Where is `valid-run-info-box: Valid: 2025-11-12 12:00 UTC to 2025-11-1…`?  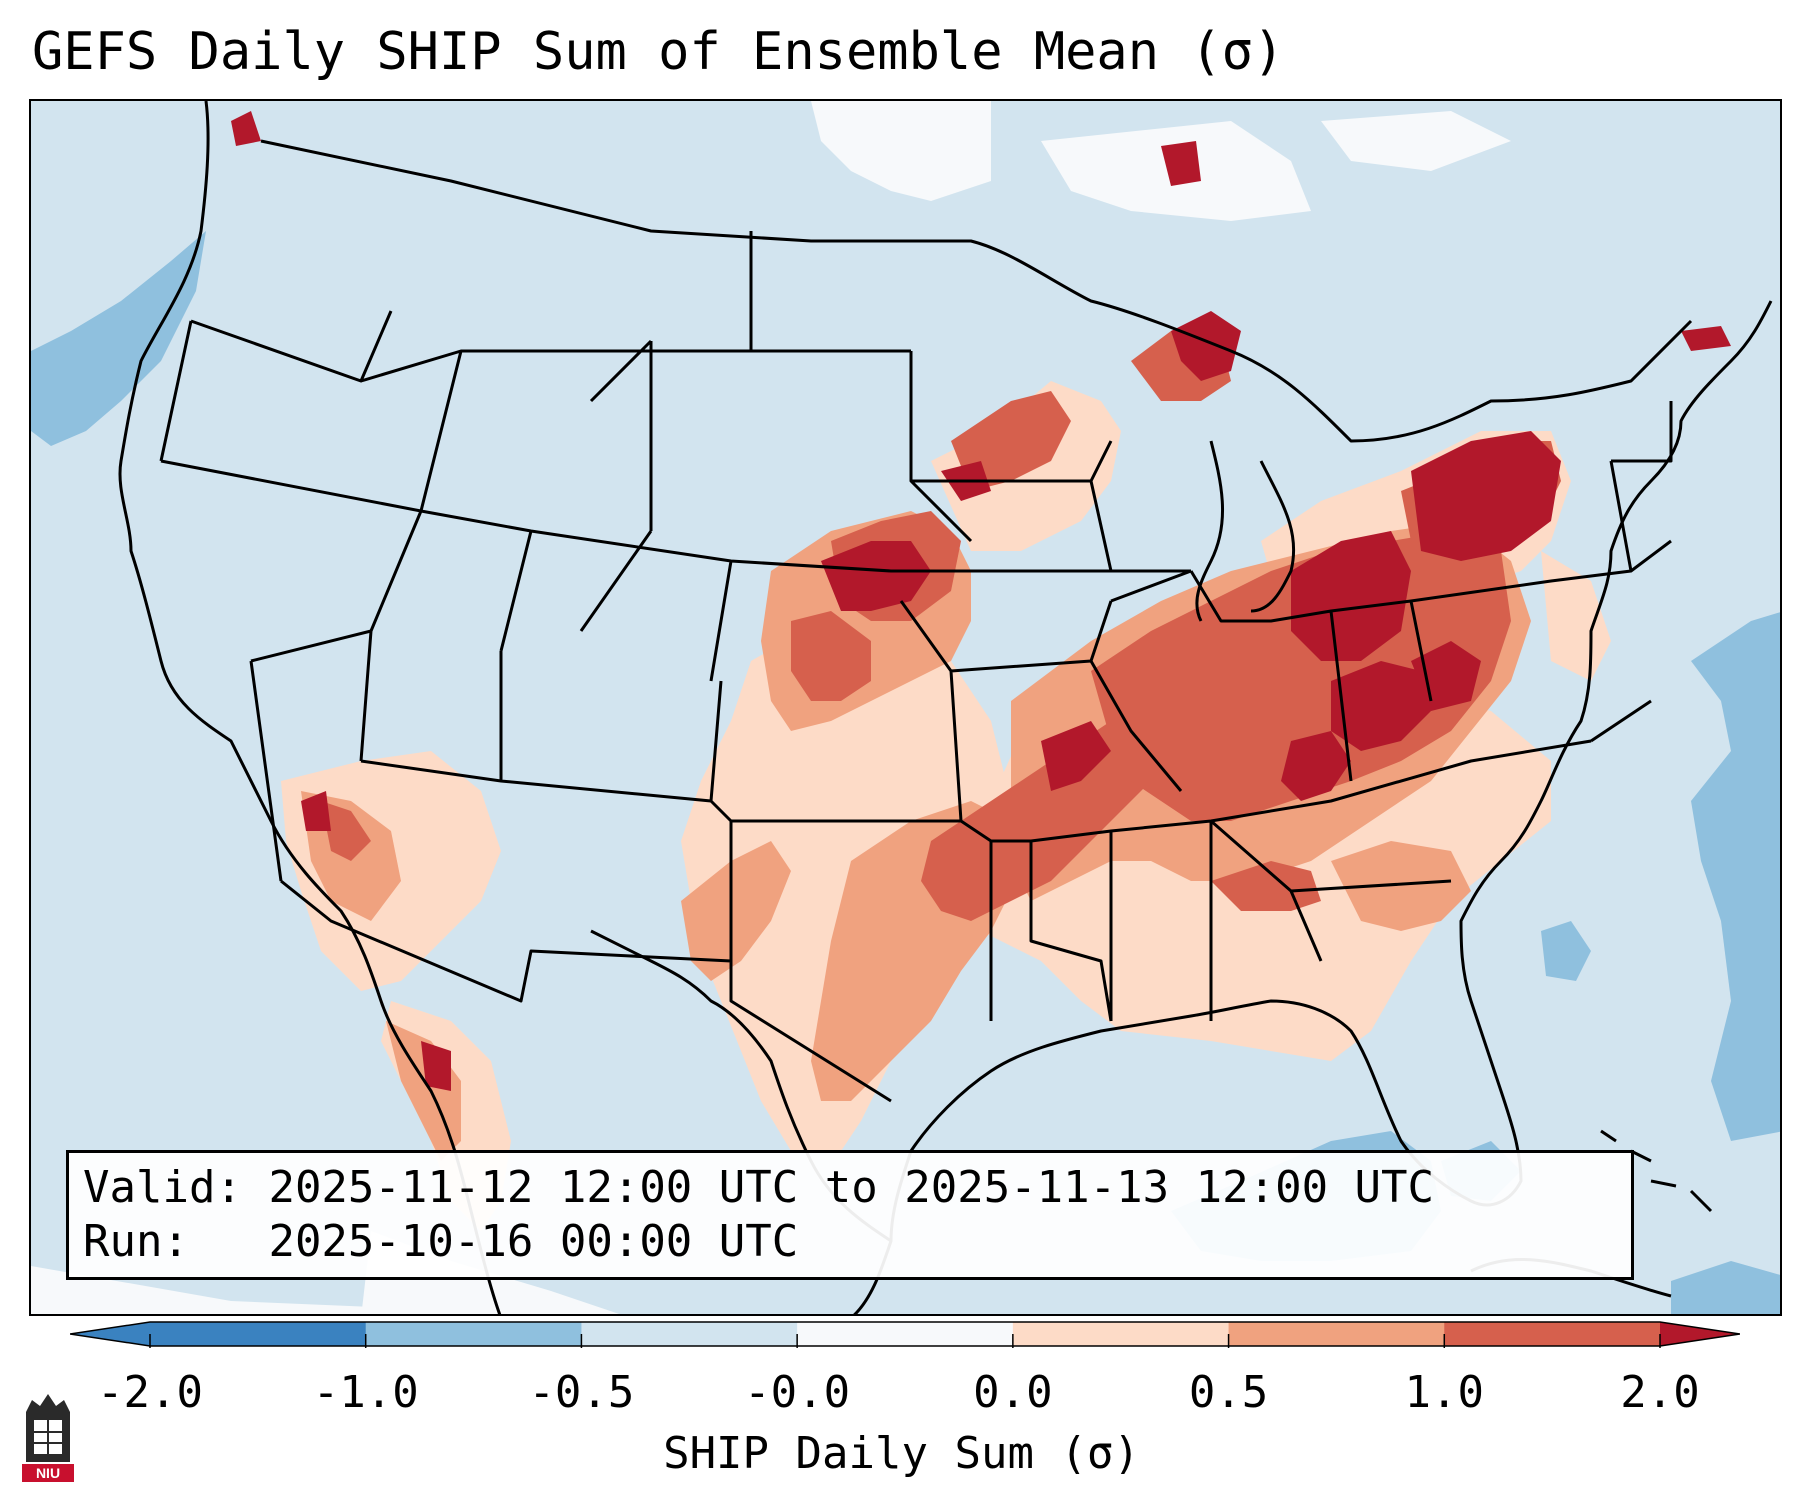
valid-run-info-box: Valid: 2025-11-12 12:00 UTC to 2025-11-1… is located at coordinates (850, 1215).